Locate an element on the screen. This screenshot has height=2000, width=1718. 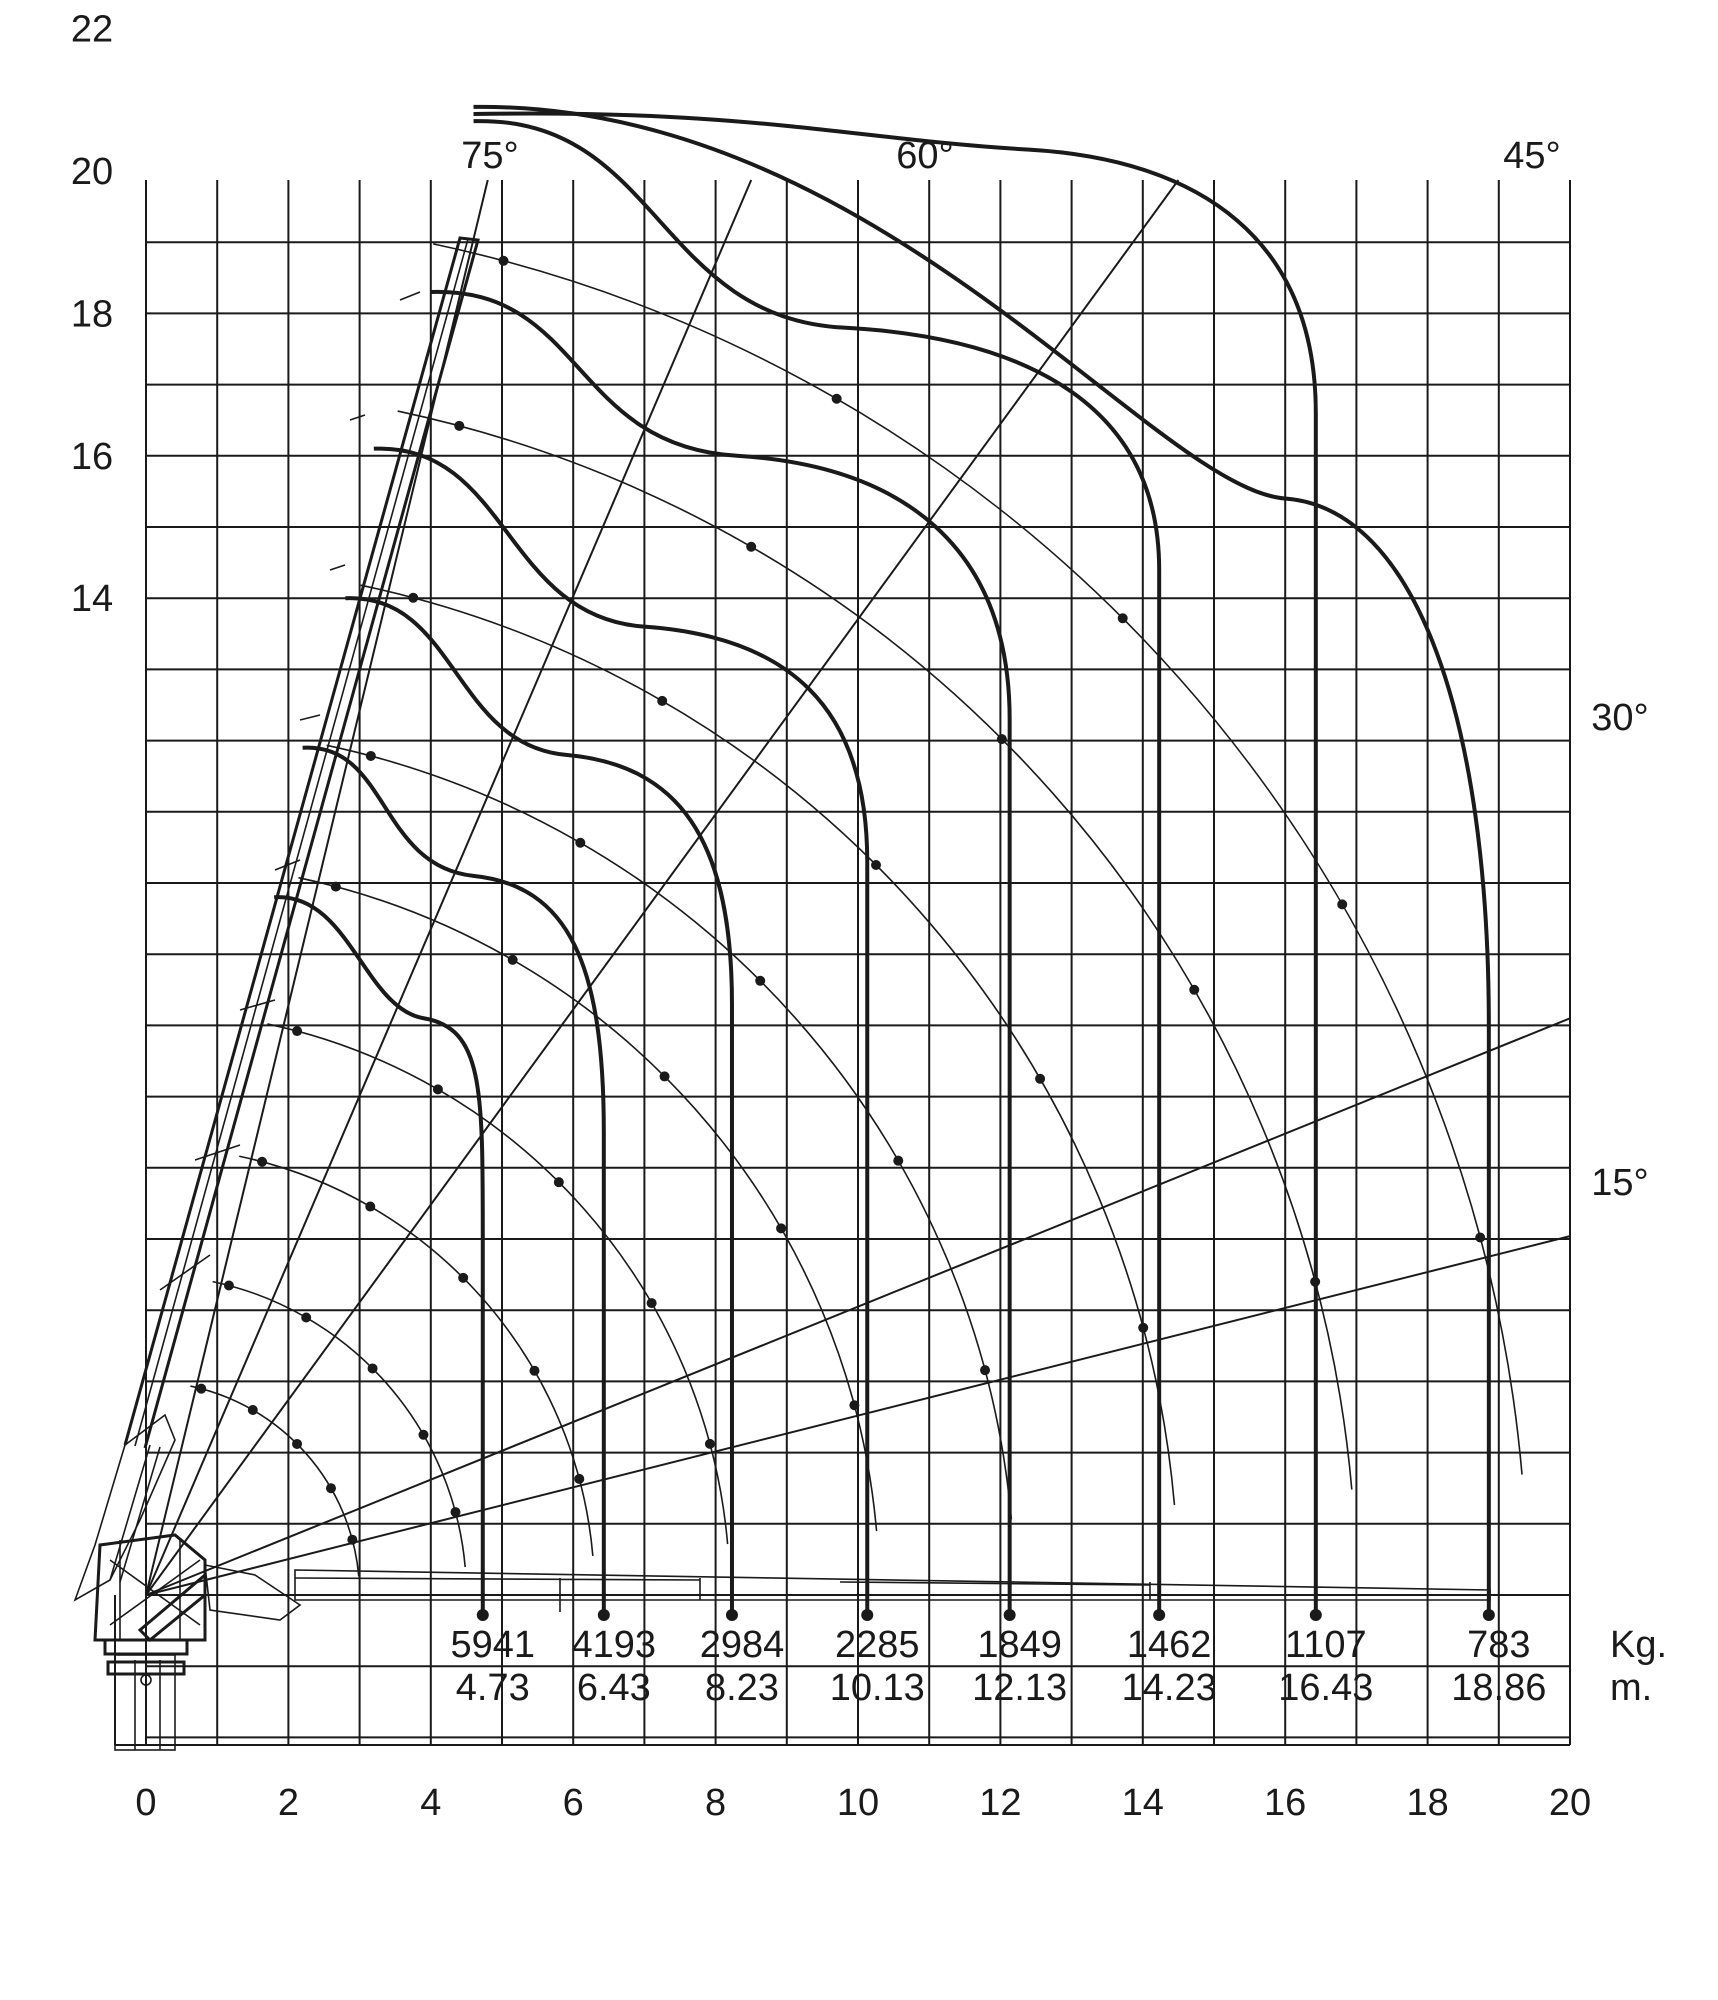
angle-label: 45° is located at coordinates (1531, 156).